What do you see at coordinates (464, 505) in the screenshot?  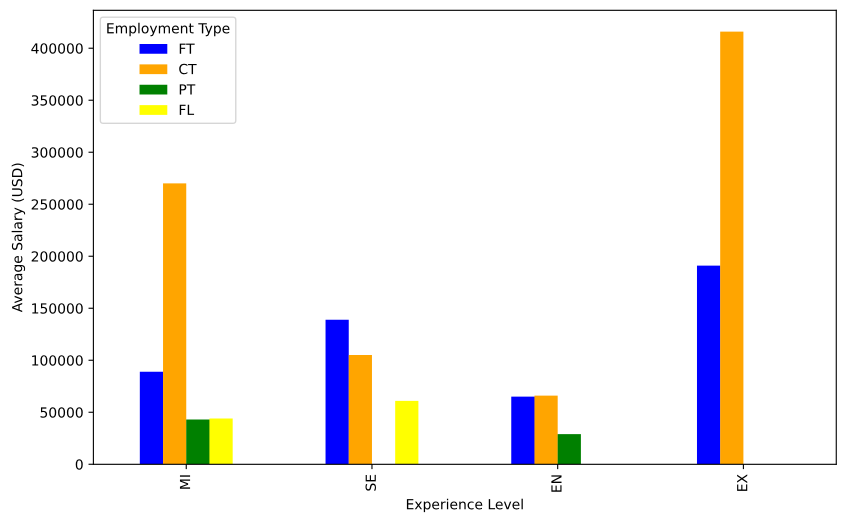 I see `x-axis-title: Experience Level` at bounding box center [464, 505].